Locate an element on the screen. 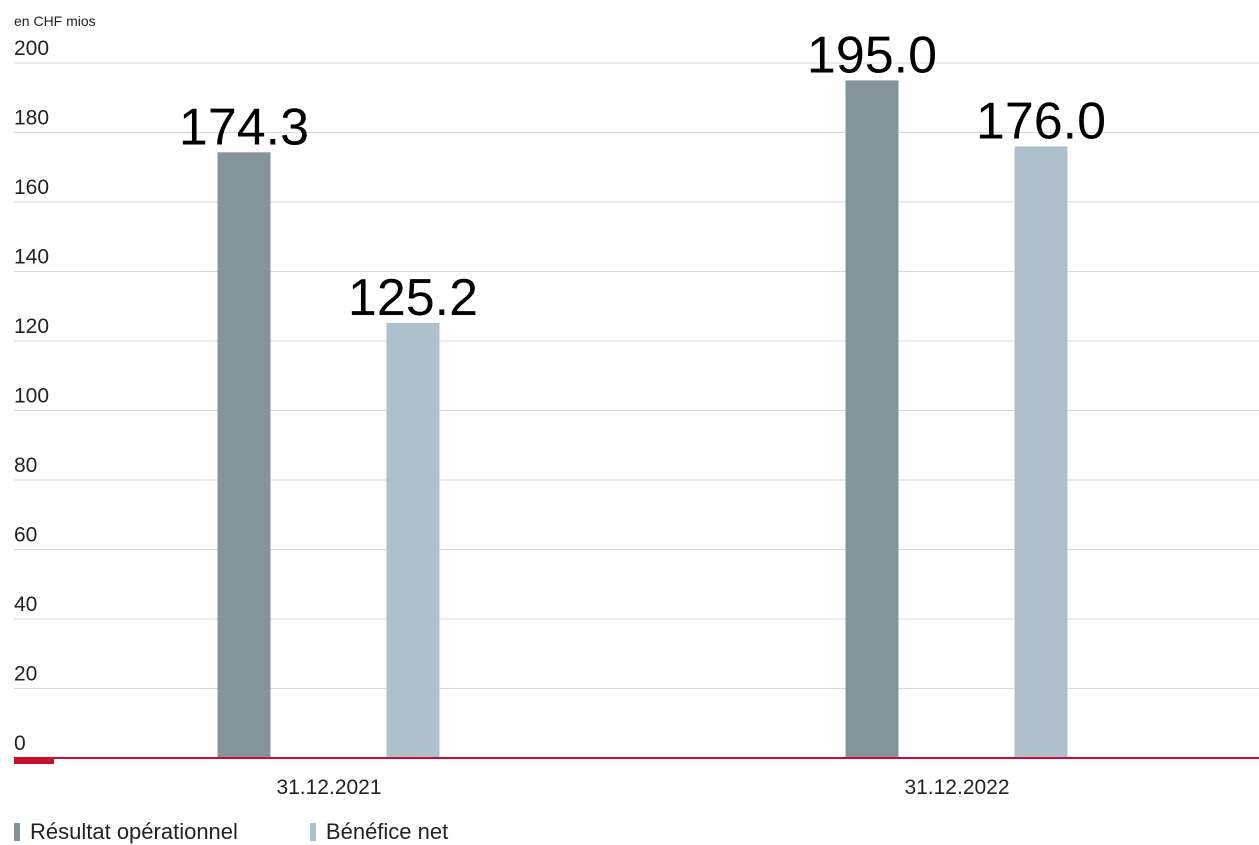  y-tick-label: 200 is located at coordinates (31, 48).